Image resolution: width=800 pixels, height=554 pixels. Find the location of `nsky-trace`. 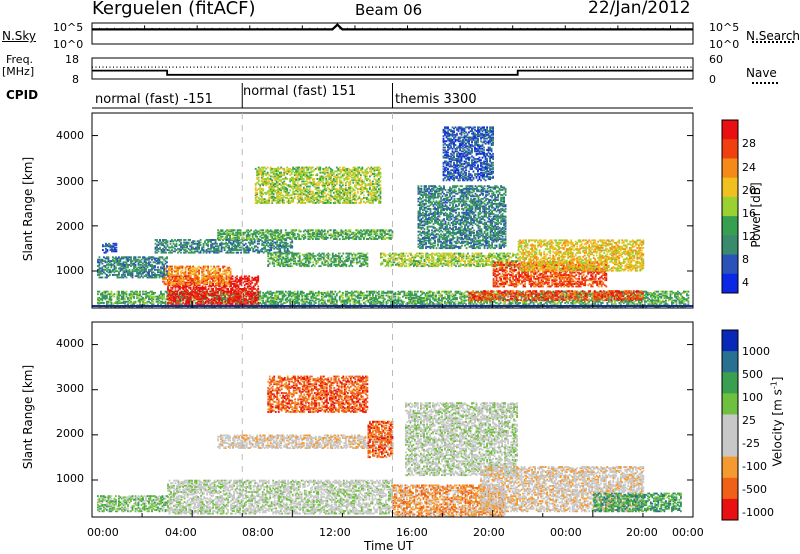

nsky-trace is located at coordinates (392, 27).